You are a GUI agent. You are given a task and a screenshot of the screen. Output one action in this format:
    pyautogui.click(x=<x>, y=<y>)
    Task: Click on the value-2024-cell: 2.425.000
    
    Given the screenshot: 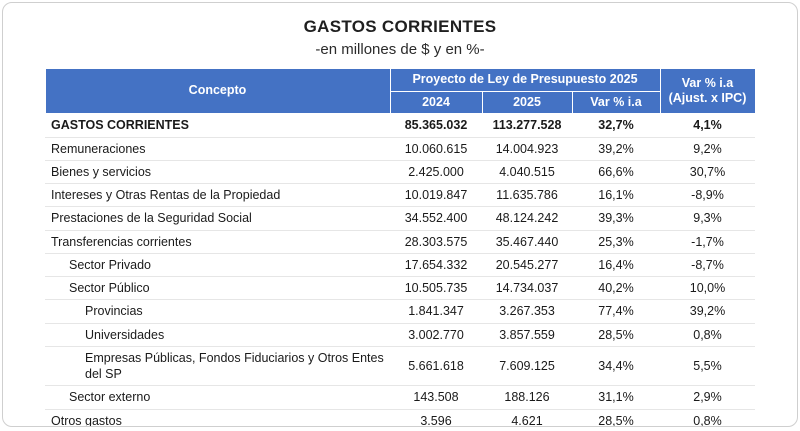 What is the action you would take?
    pyautogui.click(x=436, y=172)
    